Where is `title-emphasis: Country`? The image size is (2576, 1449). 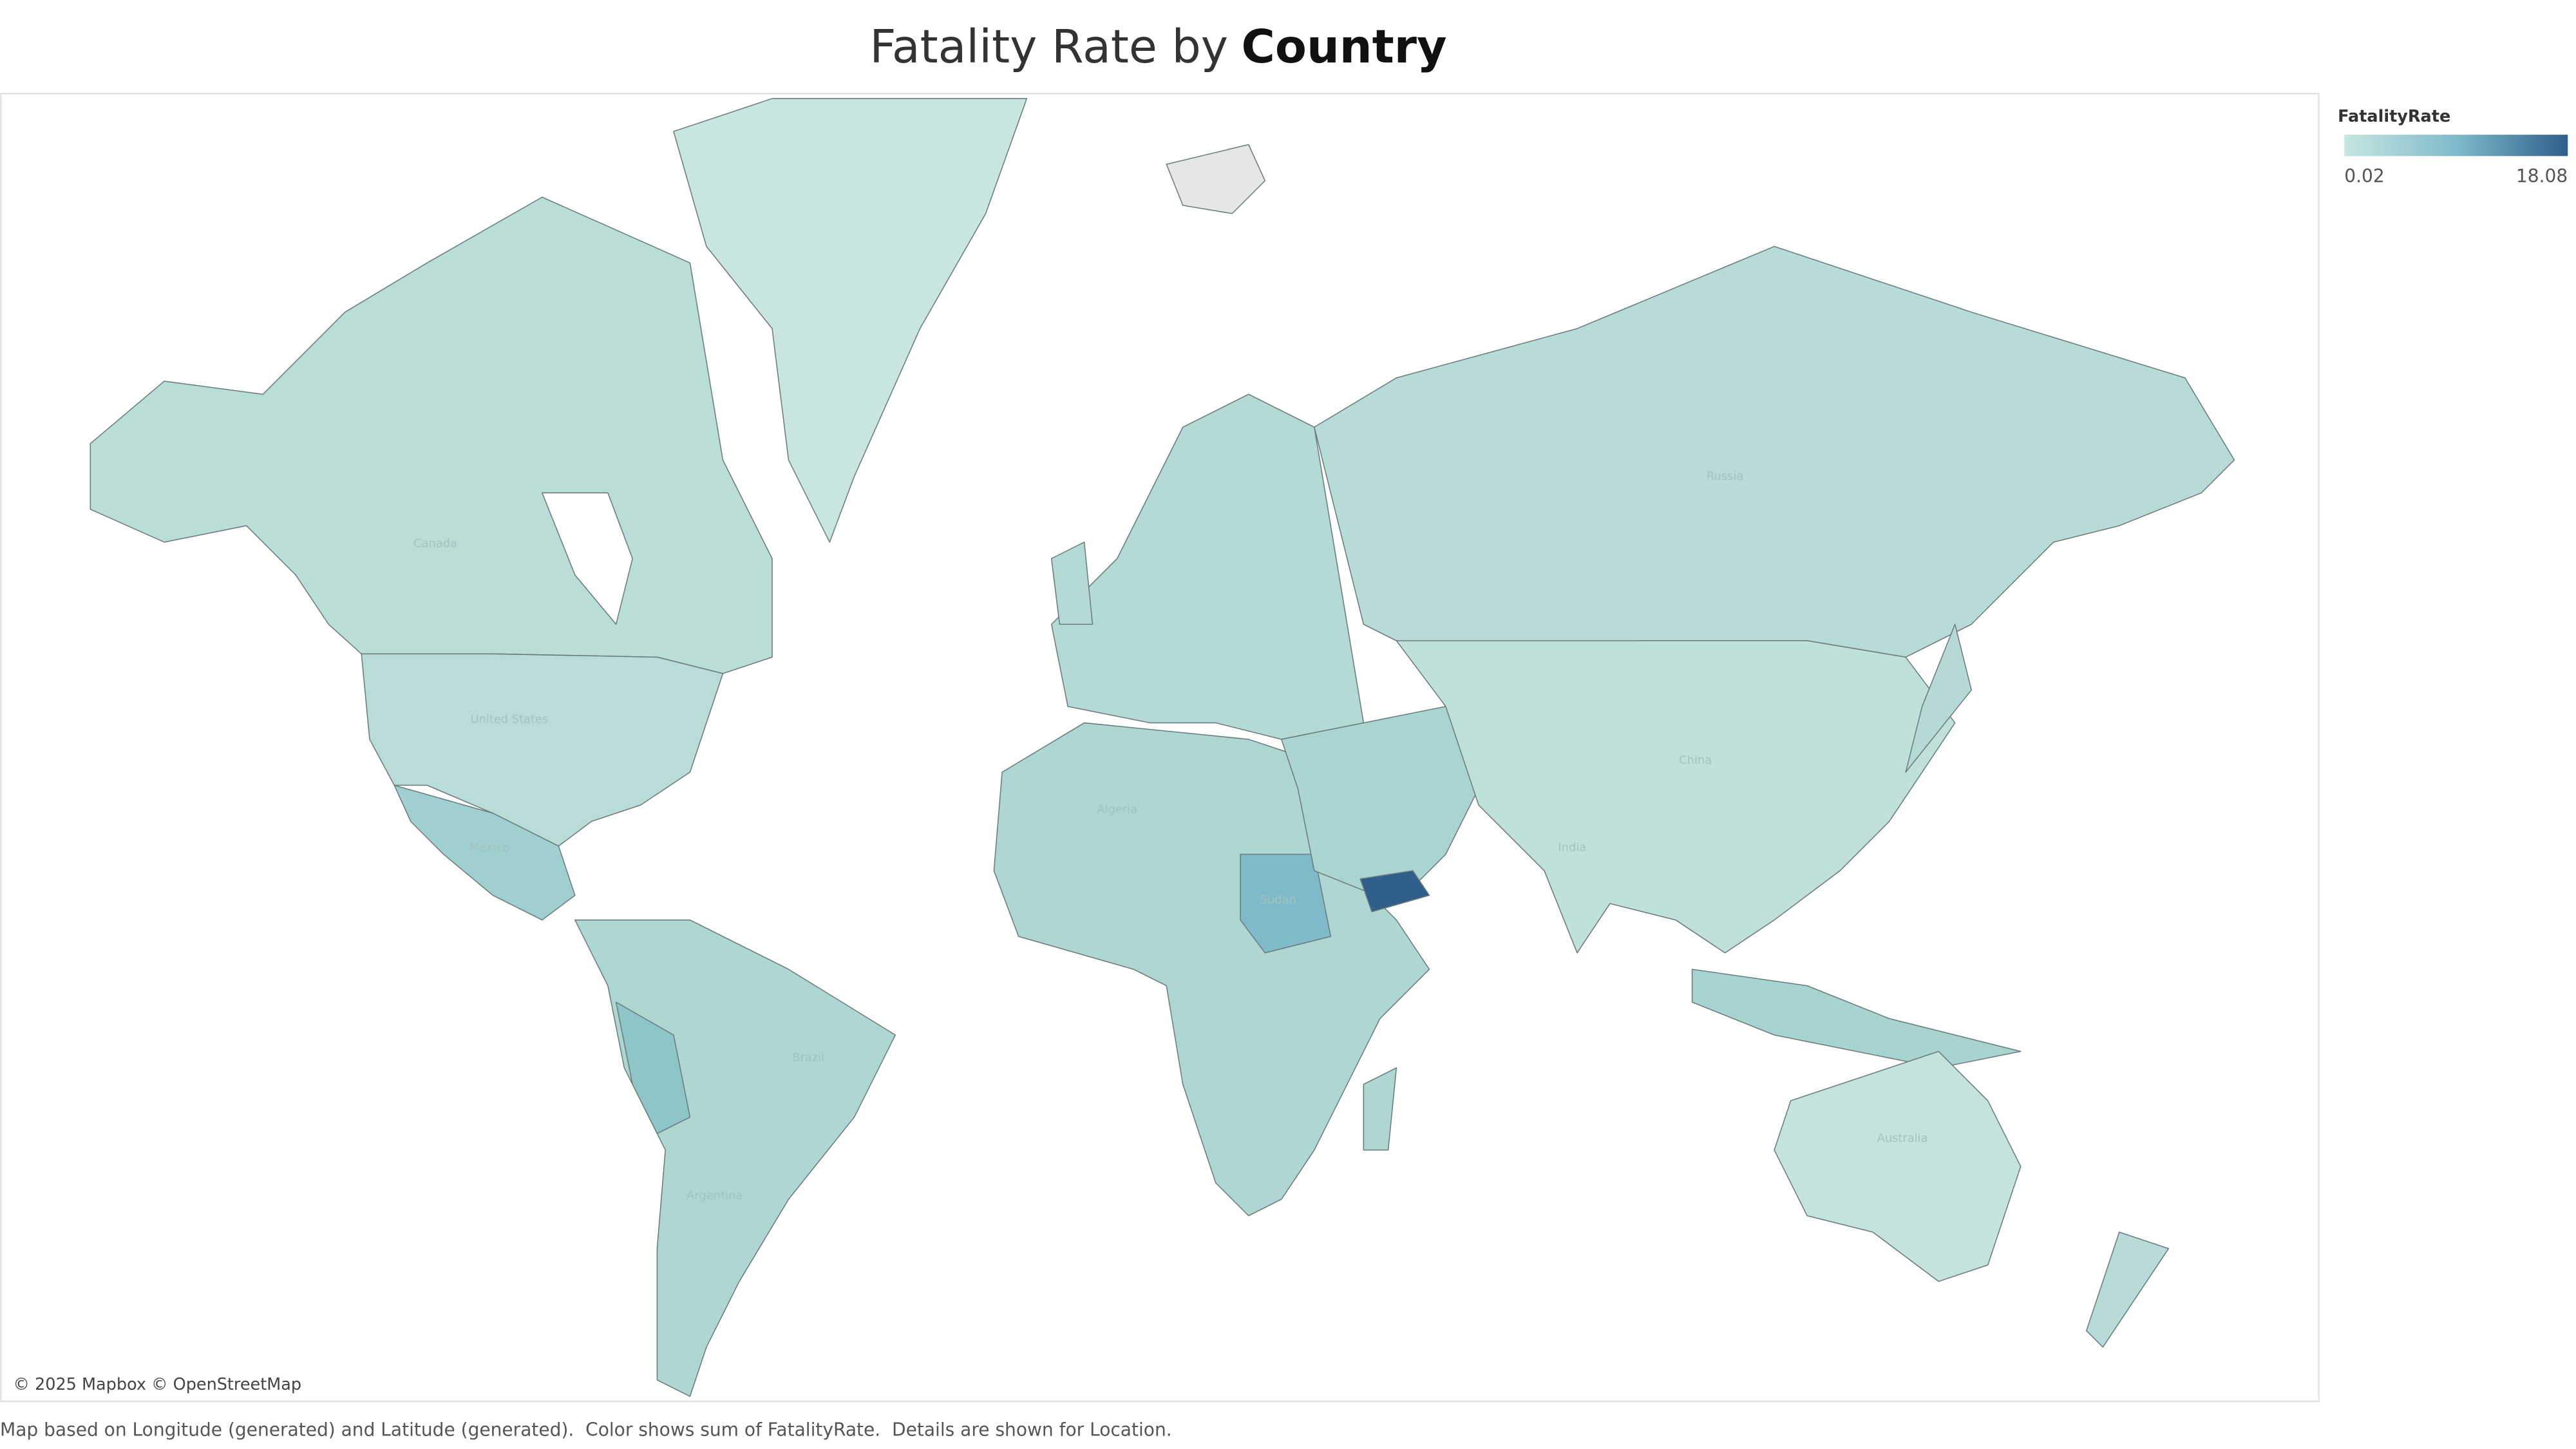 title-emphasis: Country is located at coordinates (1345, 46).